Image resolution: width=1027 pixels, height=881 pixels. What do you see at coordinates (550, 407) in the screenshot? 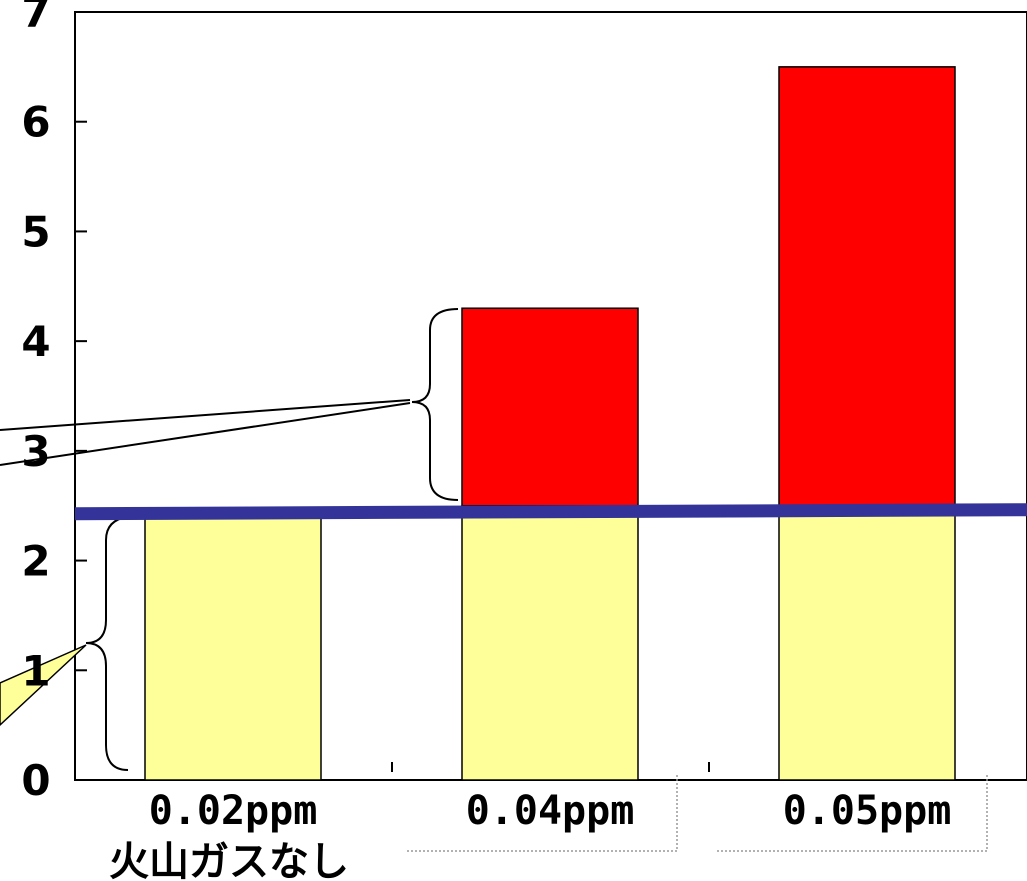
I see `bar-0.04ppm-segment-1` at bounding box center [550, 407].